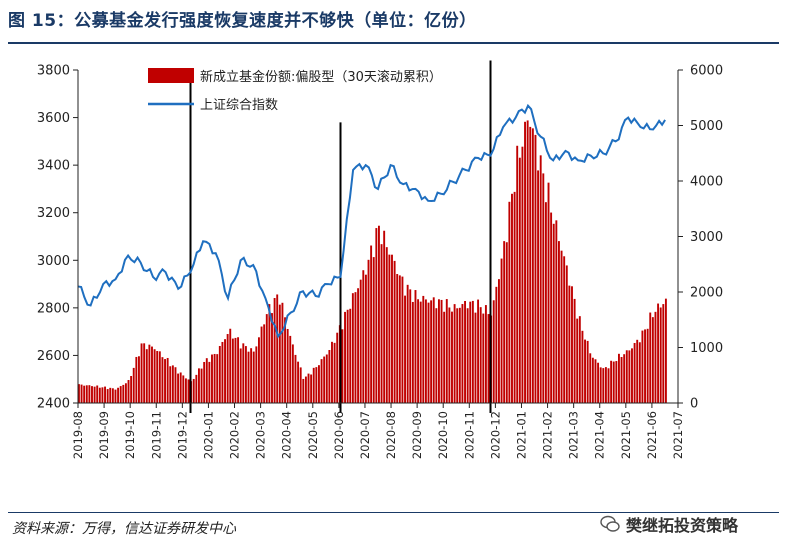 The image size is (787, 551). What do you see at coordinates (678, 435) in the screenshot?
I see `x-tick-label: 2021-07` at bounding box center [678, 435].